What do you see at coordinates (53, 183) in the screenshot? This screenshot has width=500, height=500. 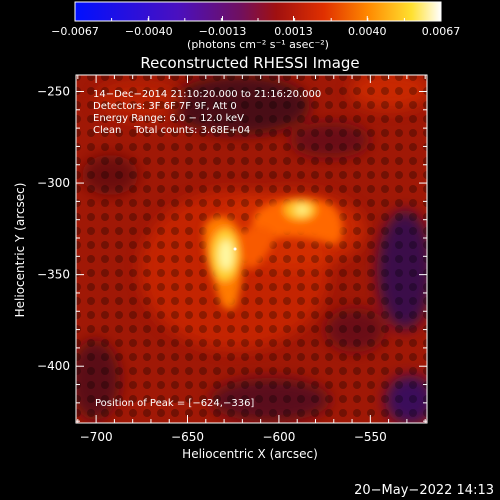 I see `y-tick-label: −300` at bounding box center [53, 183].